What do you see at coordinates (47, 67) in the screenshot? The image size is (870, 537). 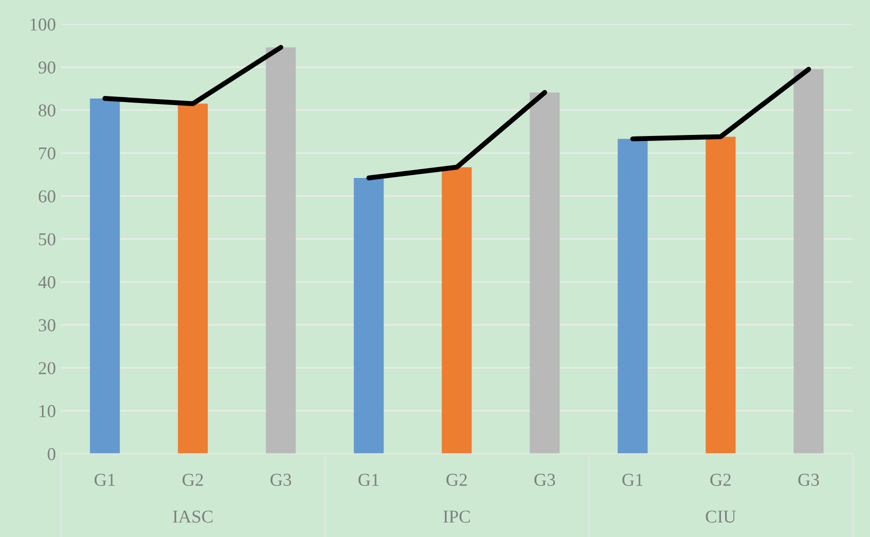 I see `y-tick-label: 90` at bounding box center [47, 67].